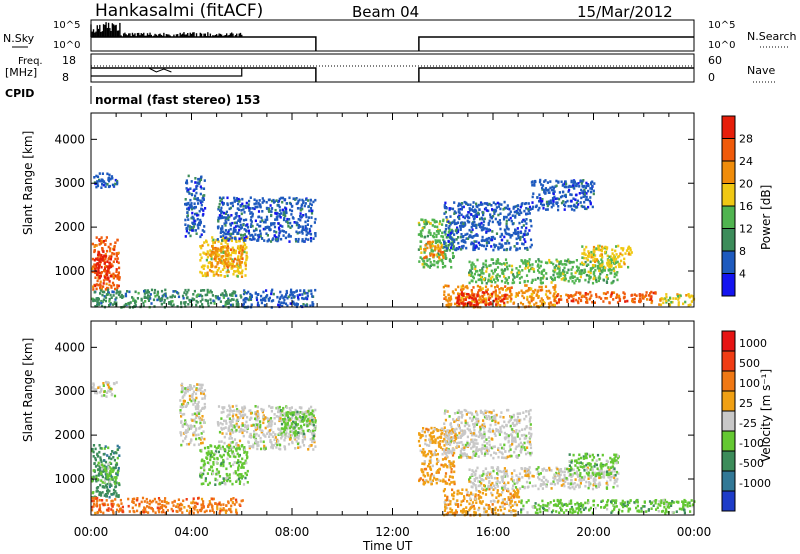  I want to click on ytick-label: 4000, so click(69, 139).